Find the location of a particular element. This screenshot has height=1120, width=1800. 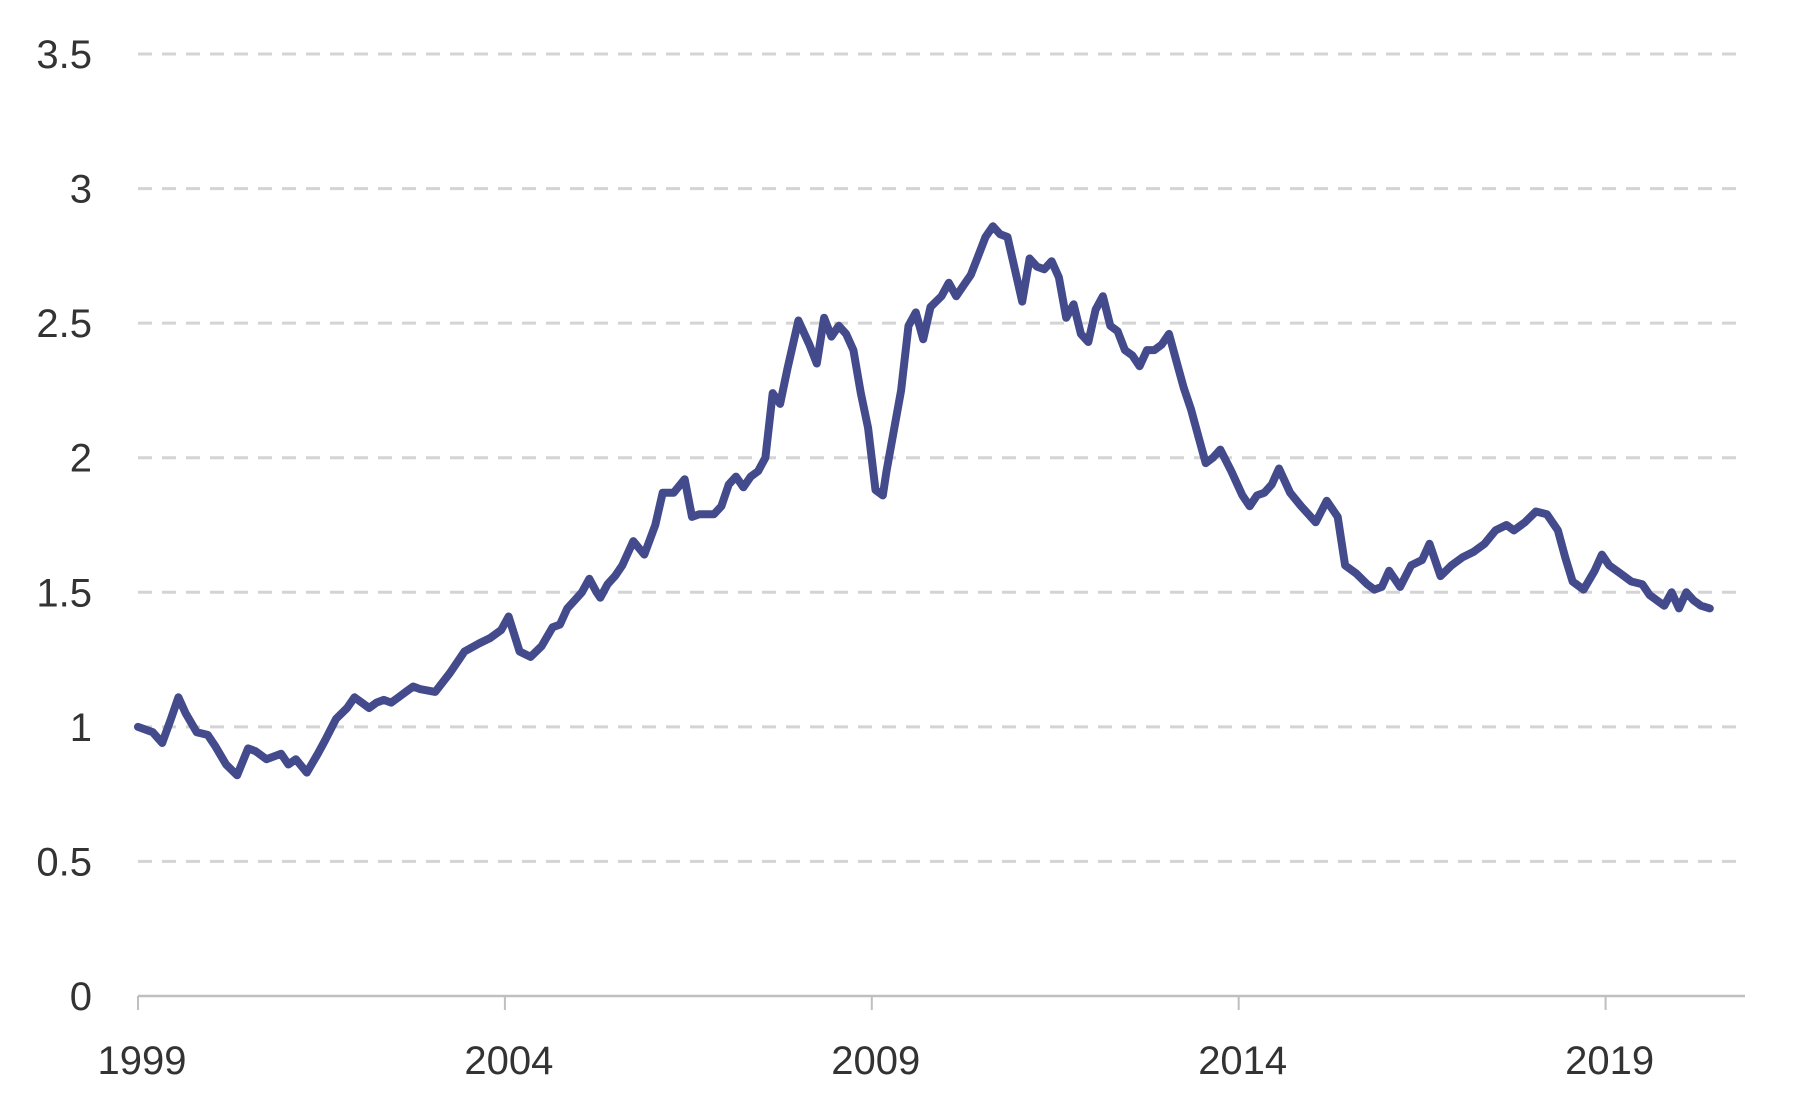

x-tick-label: 1999 is located at coordinates (142, 1061).